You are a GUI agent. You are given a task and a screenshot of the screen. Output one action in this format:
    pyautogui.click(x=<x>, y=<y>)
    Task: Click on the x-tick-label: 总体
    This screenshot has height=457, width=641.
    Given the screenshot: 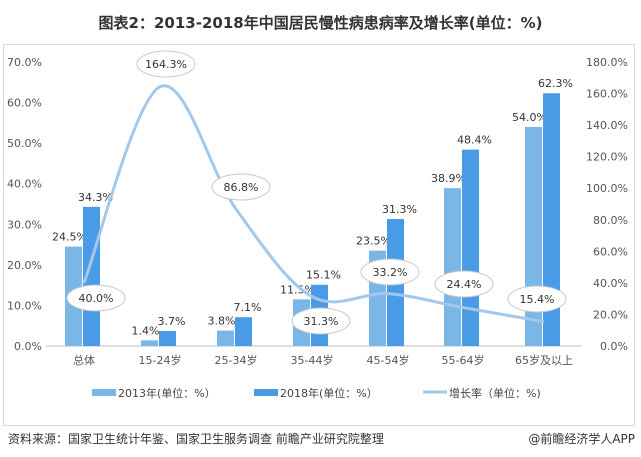 What is the action you would take?
    pyautogui.click(x=84, y=360)
    